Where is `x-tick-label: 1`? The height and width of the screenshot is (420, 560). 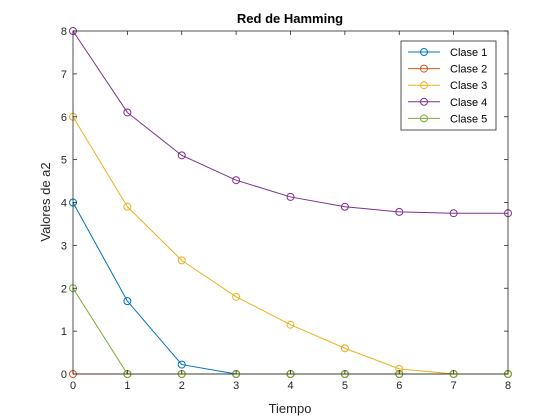
x-tick-label: 1 is located at coordinates (127, 386).